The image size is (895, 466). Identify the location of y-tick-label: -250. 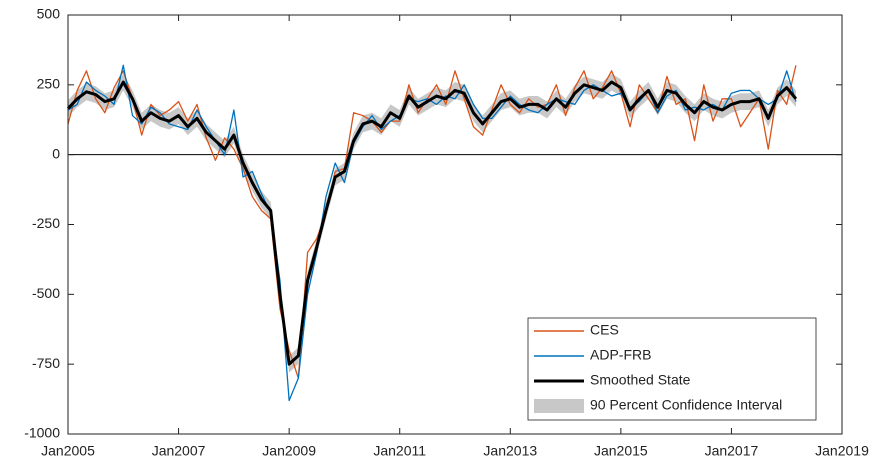
(46, 223).